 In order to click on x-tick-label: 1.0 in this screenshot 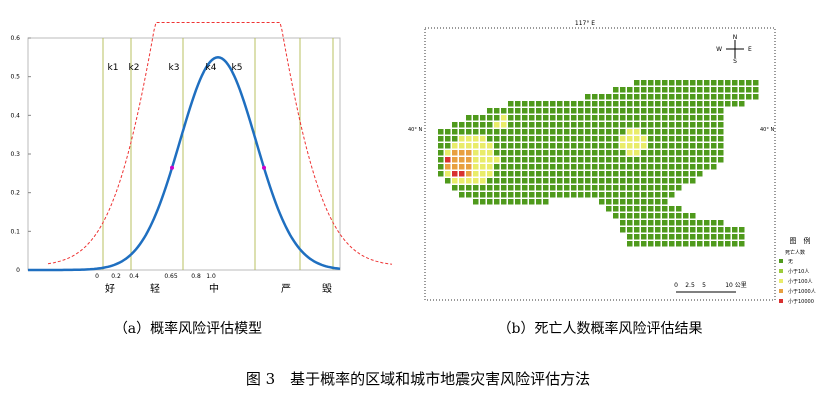, I will do `click(211, 276)`.